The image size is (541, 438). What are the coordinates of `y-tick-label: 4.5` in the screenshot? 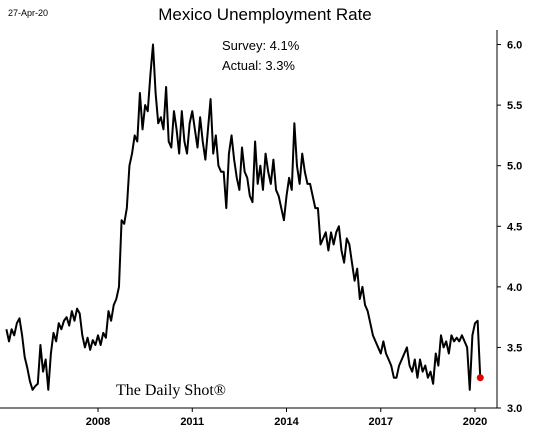 It's located at (514, 227).